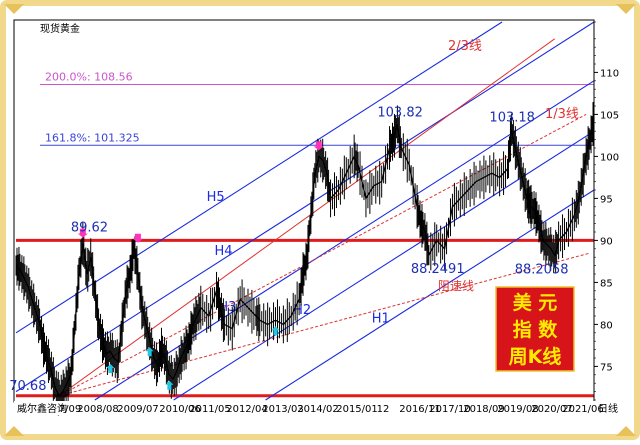 The height and width of the screenshot is (445, 640). I want to click on price-annotation: 88.2491, so click(438, 269).